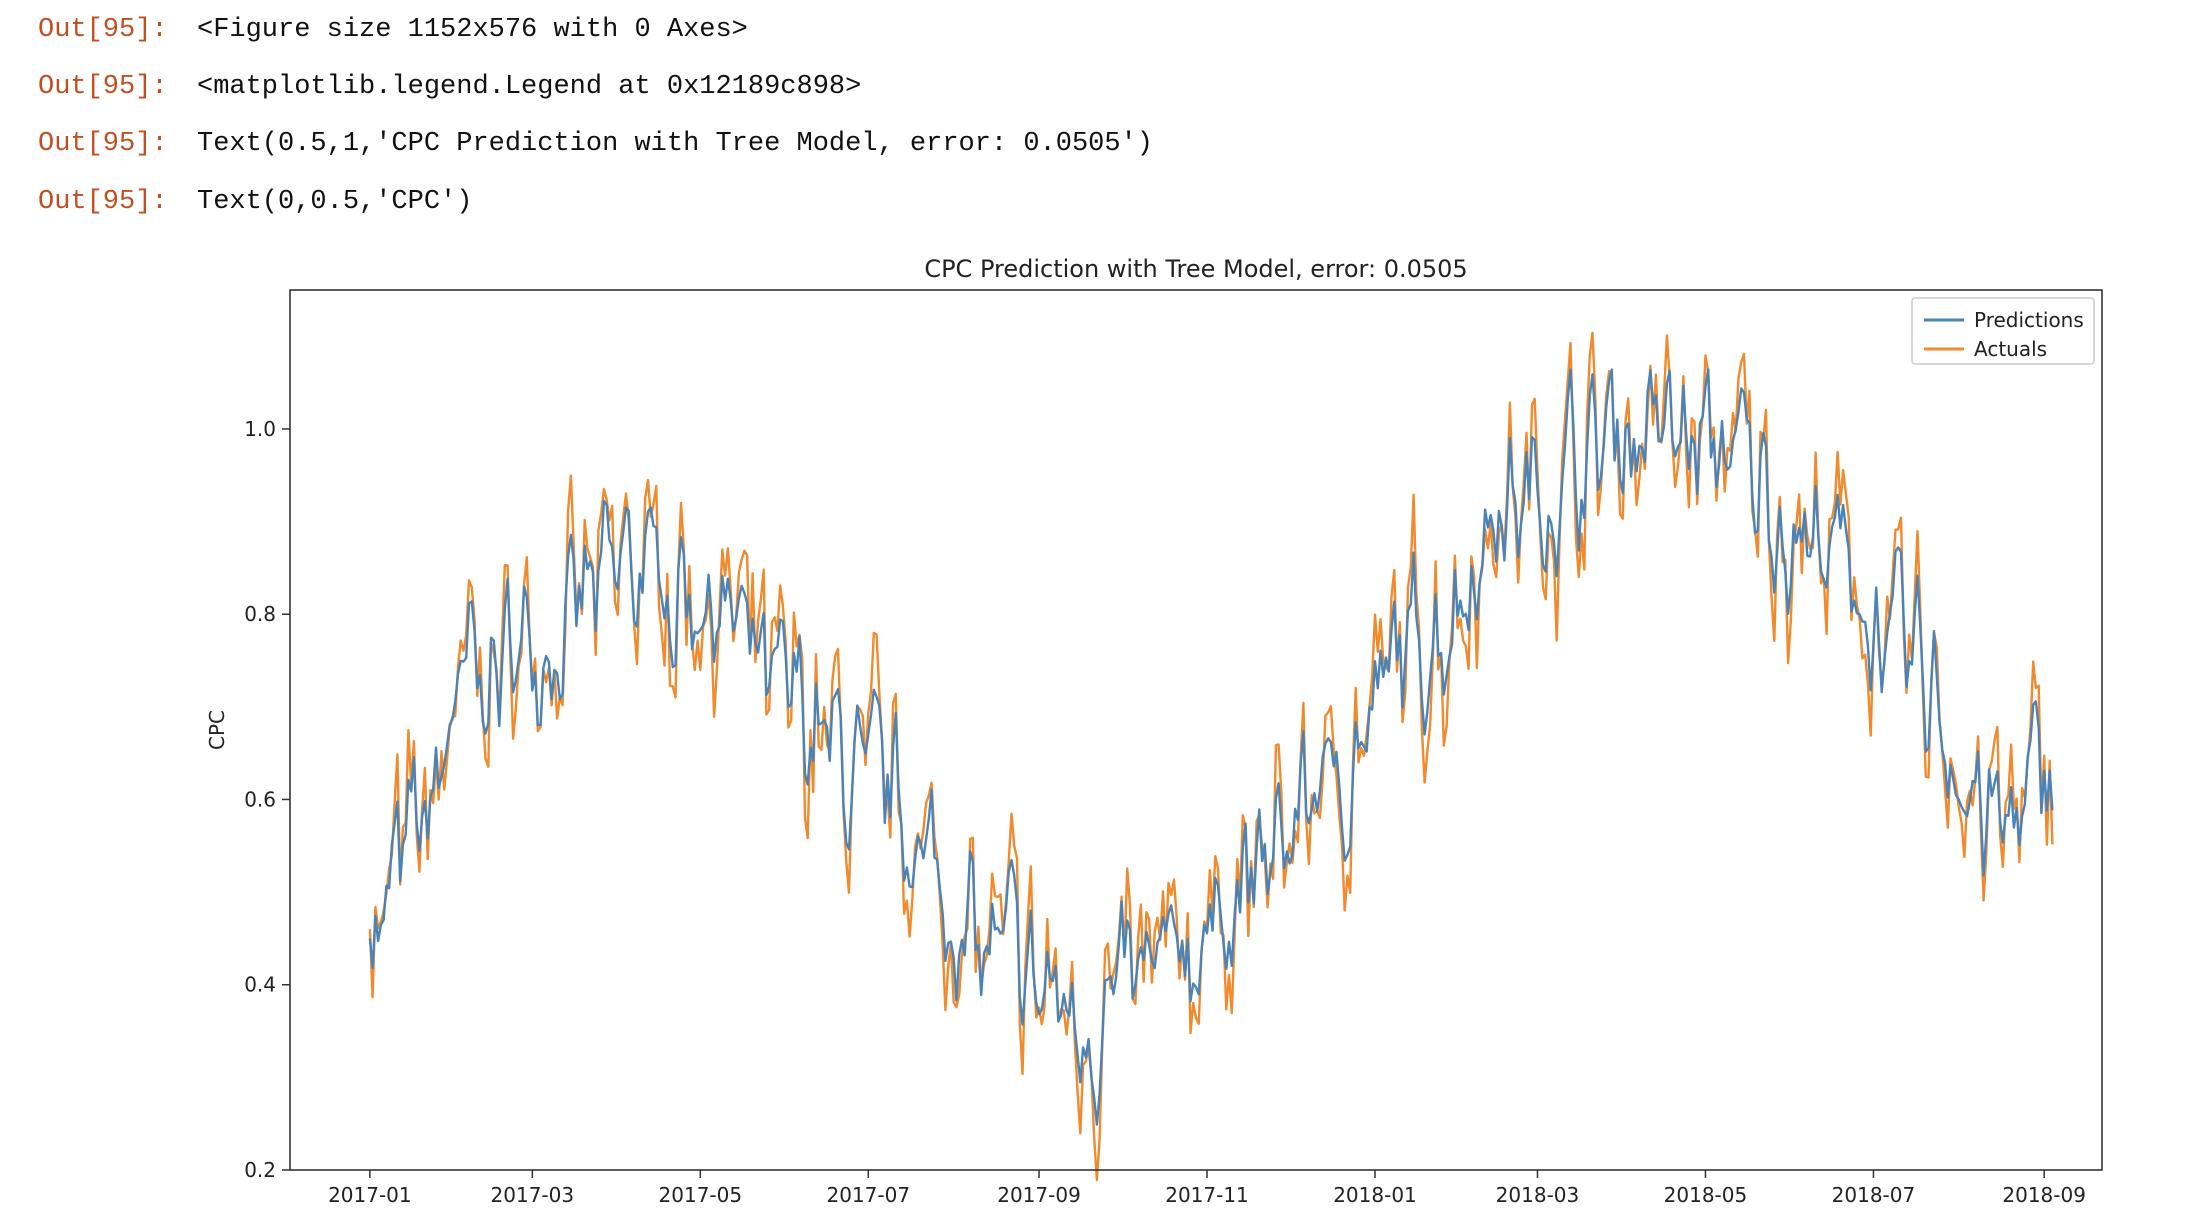  What do you see at coordinates (260, 799) in the screenshot?
I see `y-tick-label: 0.6` at bounding box center [260, 799].